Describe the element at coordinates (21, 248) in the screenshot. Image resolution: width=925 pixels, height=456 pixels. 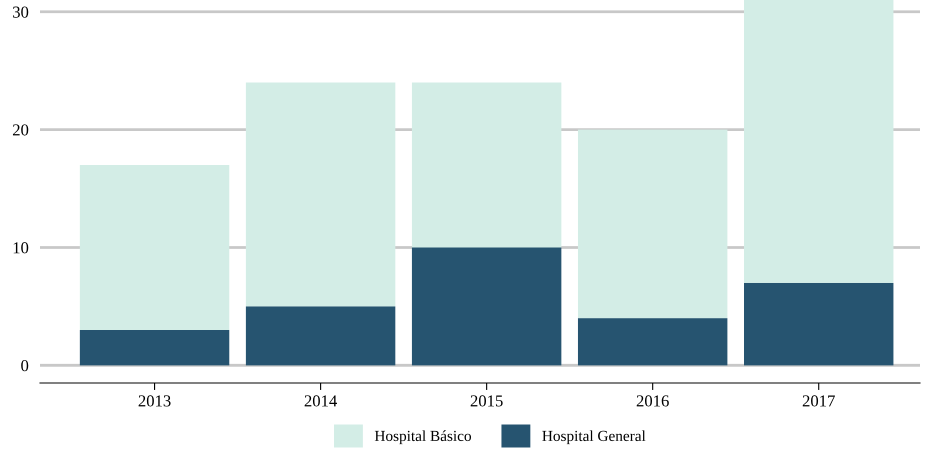
I see `y-tick-label: 10` at that location.